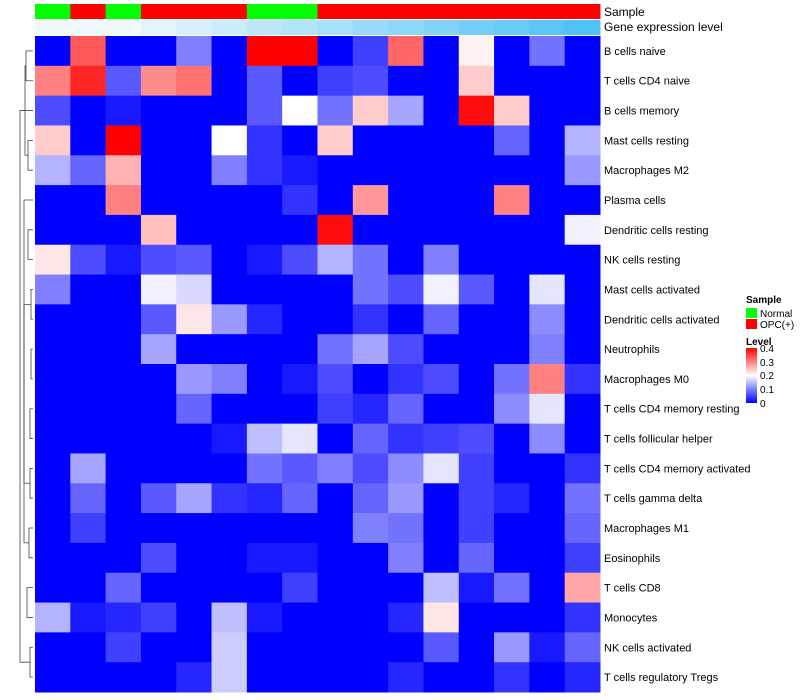  What do you see at coordinates (652, 290) in the screenshot?
I see `row-label: Mast cells activated` at bounding box center [652, 290].